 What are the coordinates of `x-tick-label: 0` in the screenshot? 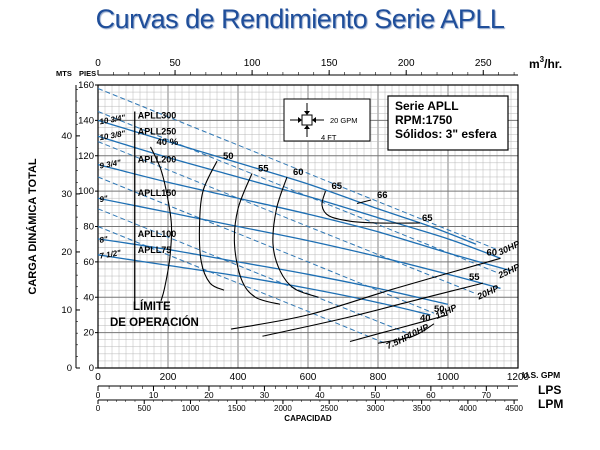 It's located at (98, 377).